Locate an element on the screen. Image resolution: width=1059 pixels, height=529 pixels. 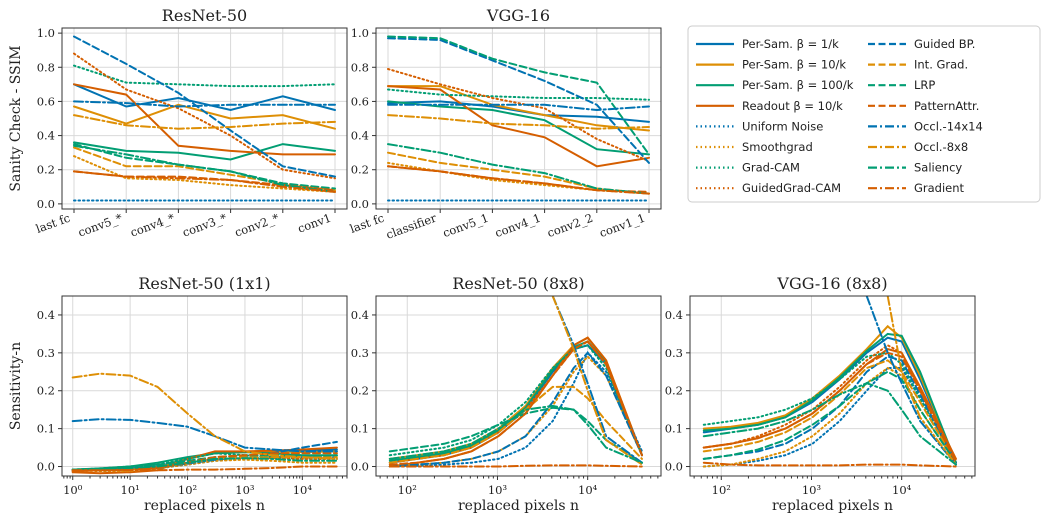
xtick-label: 10³ is located at coordinates (498, 490).